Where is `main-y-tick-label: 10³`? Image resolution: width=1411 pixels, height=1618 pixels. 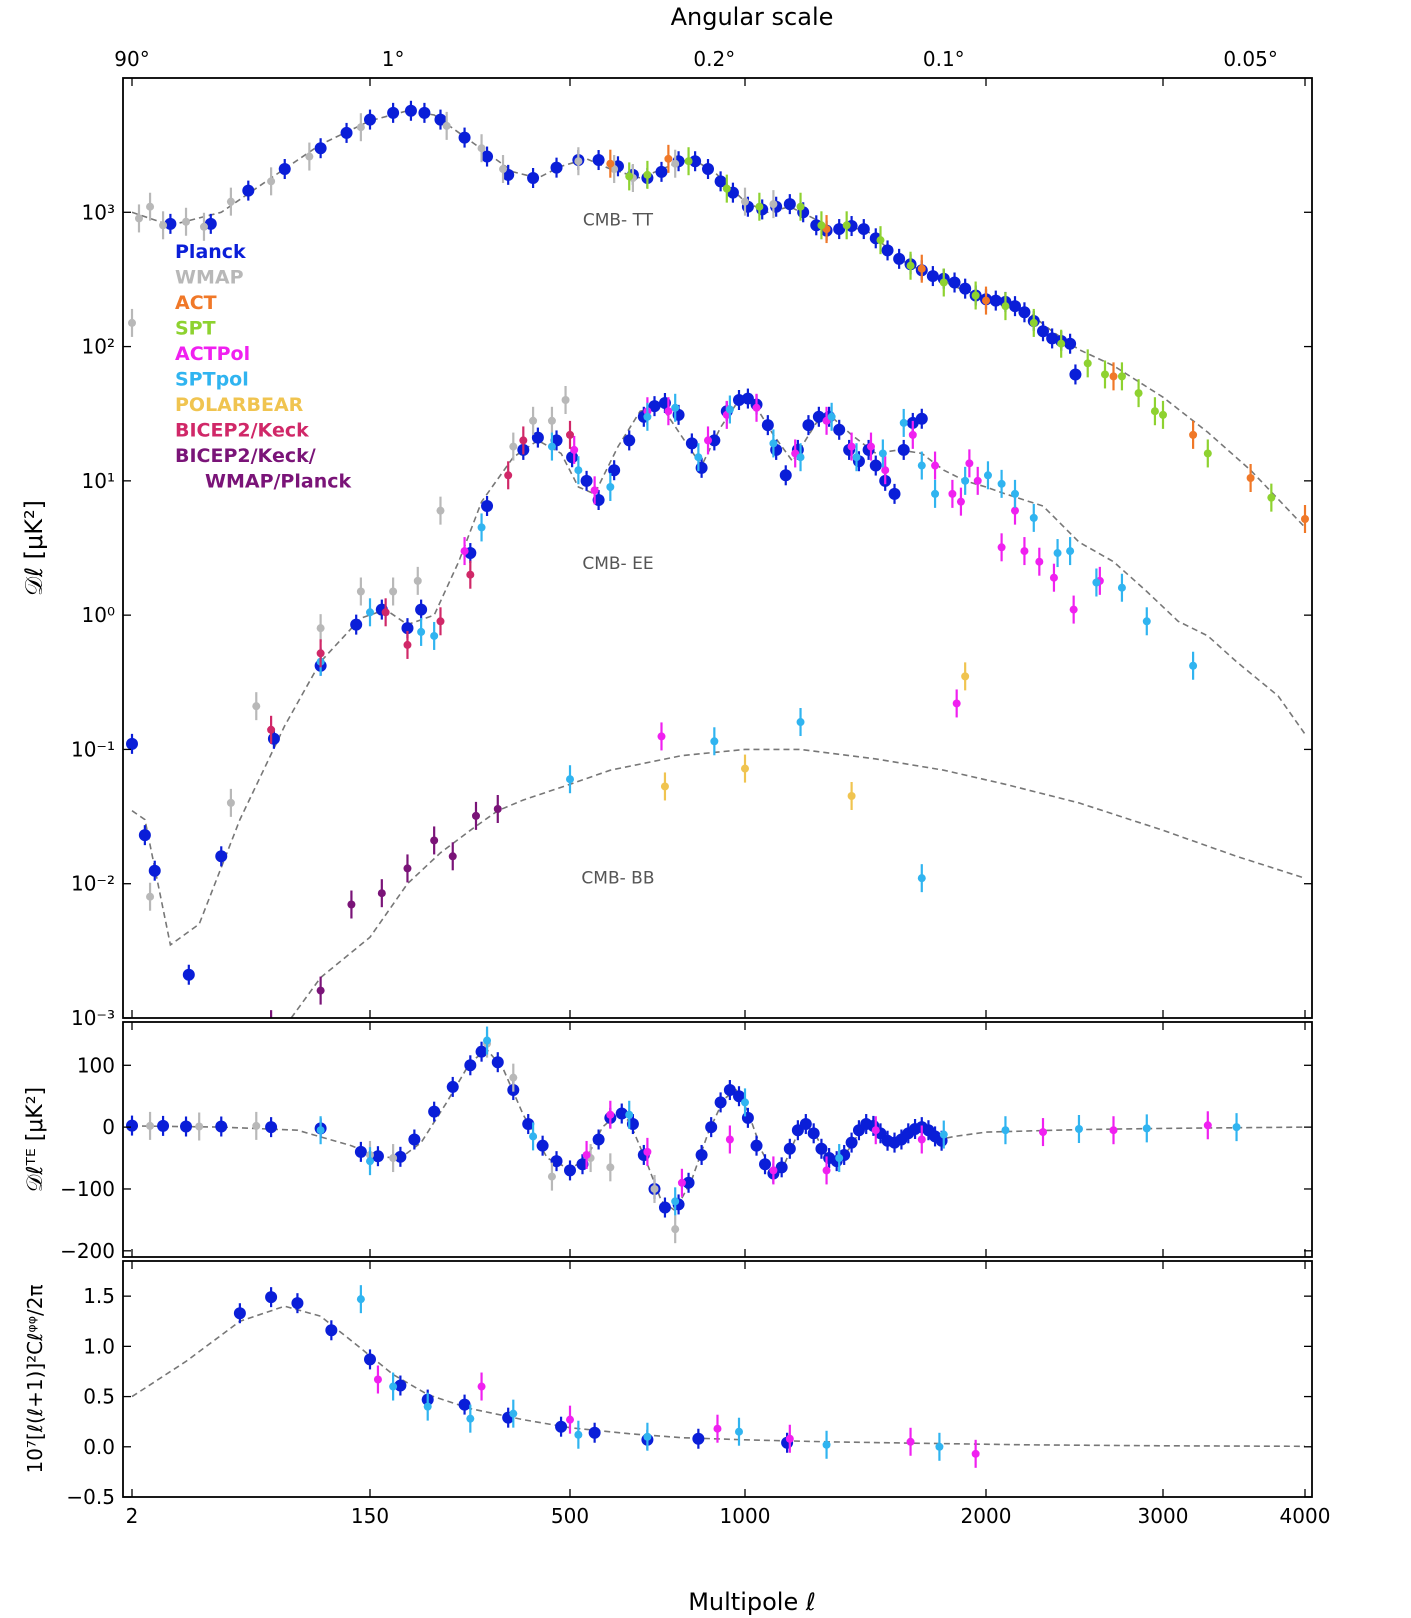
main-y-tick-label: 10³ is located at coordinates (98, 212).